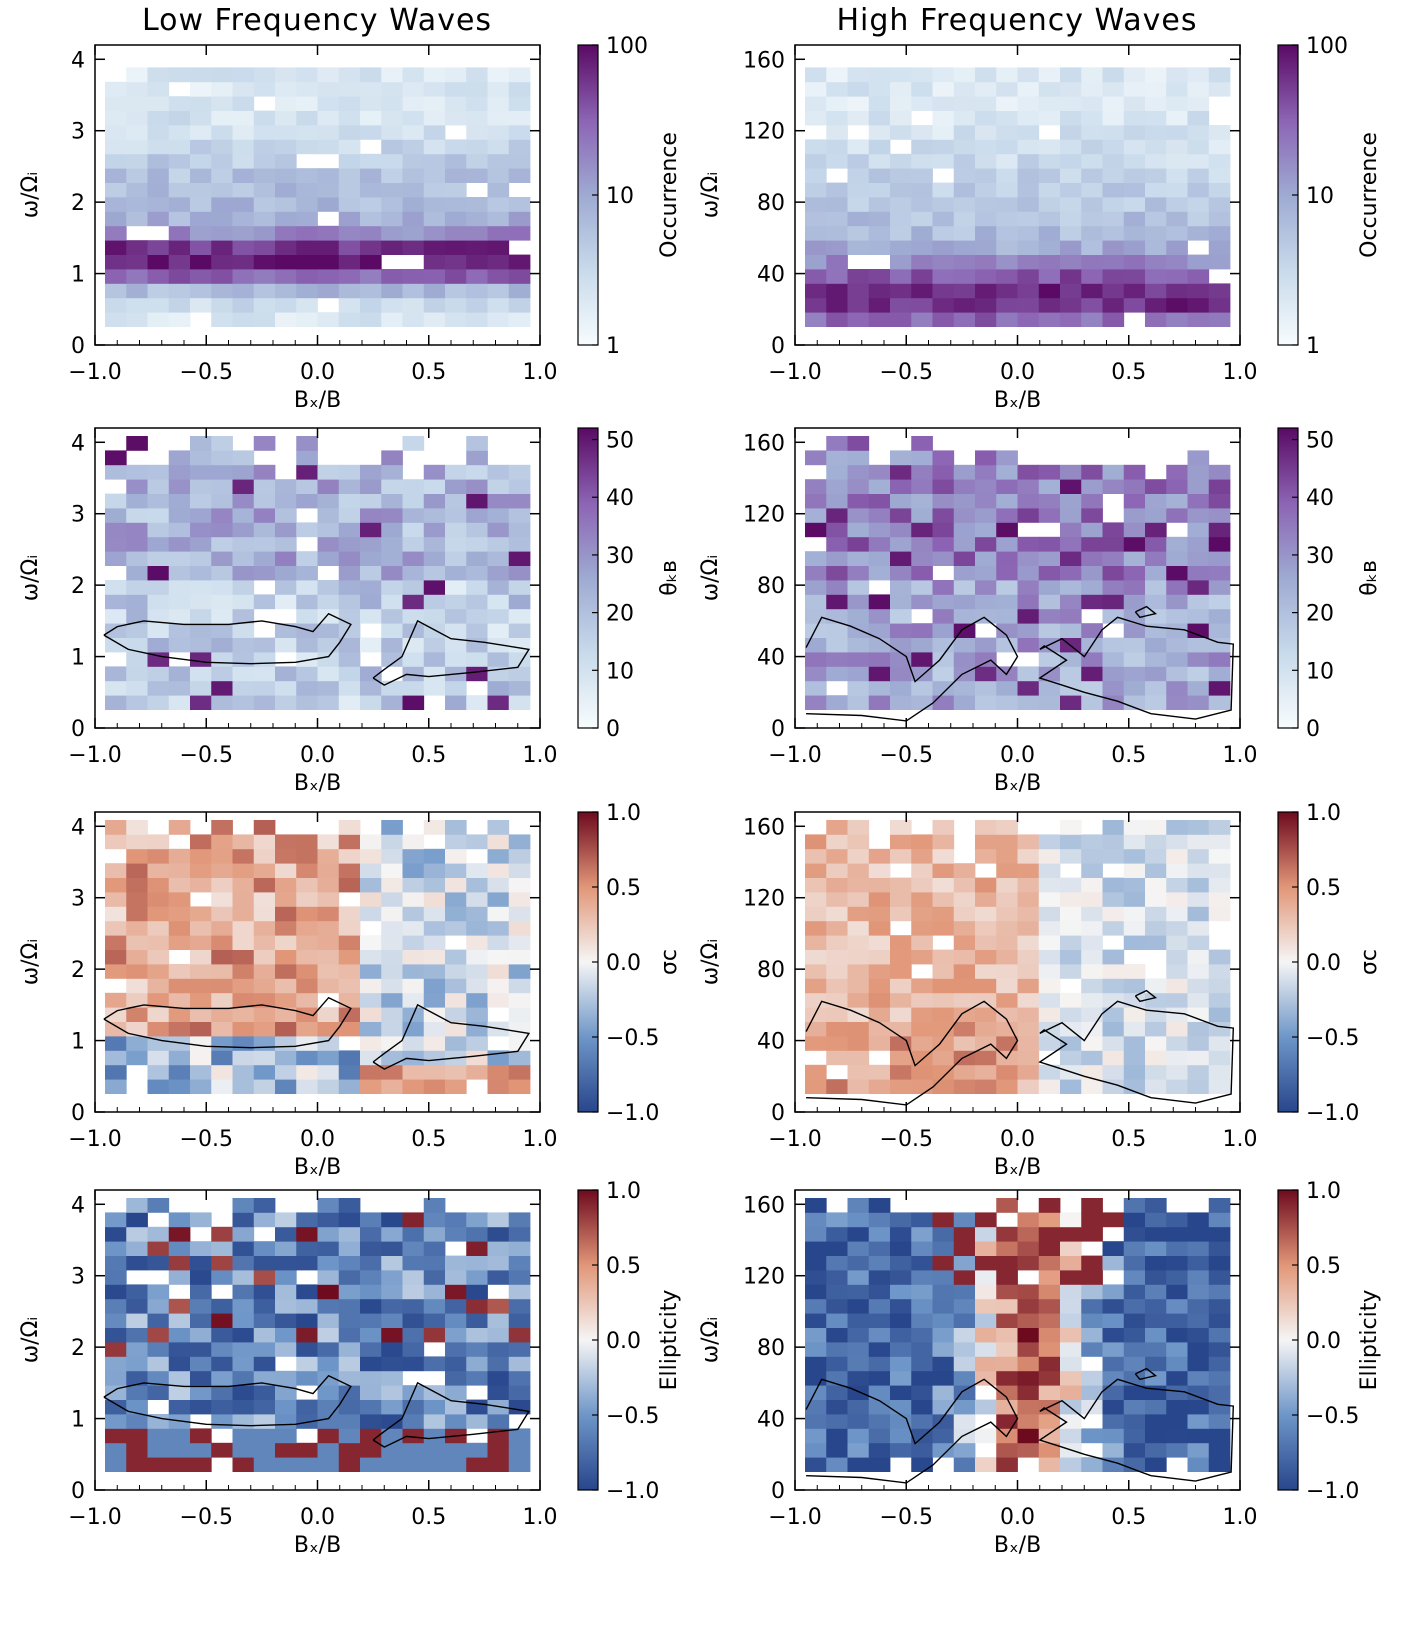  What do you see at coordinates (317, 1517) in the screenshot?
I see `x-tick-label: 0.0` at bounding box center [317, 1517].